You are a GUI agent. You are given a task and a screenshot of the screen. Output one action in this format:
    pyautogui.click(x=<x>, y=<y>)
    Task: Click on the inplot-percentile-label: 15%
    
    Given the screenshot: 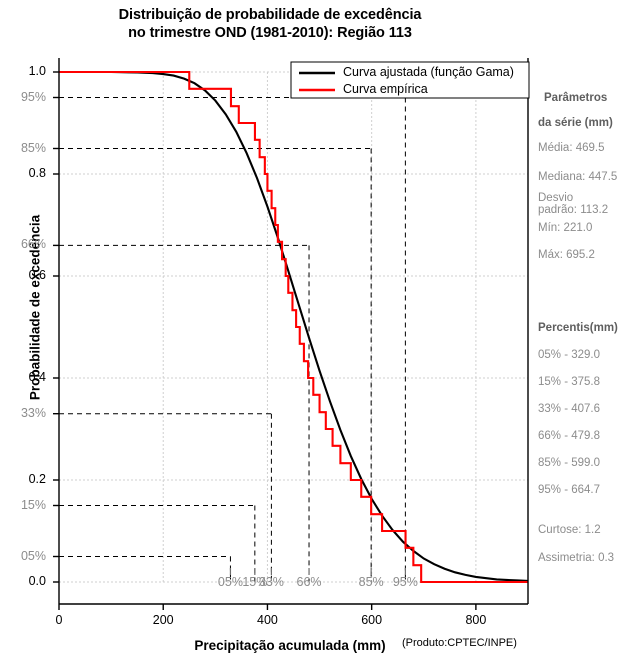 What is the action you would take?
    pyautogui.click(x=255, y=582)
    